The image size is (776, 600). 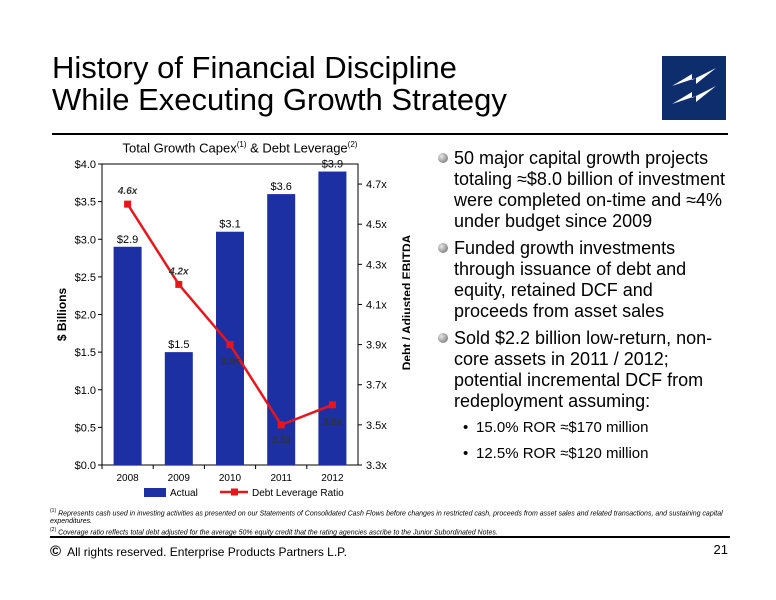 What do you see at coordinates (178, 345) in the screenshot?
I see `bar-value-label: $1.5` at bounding box center [178, 345].